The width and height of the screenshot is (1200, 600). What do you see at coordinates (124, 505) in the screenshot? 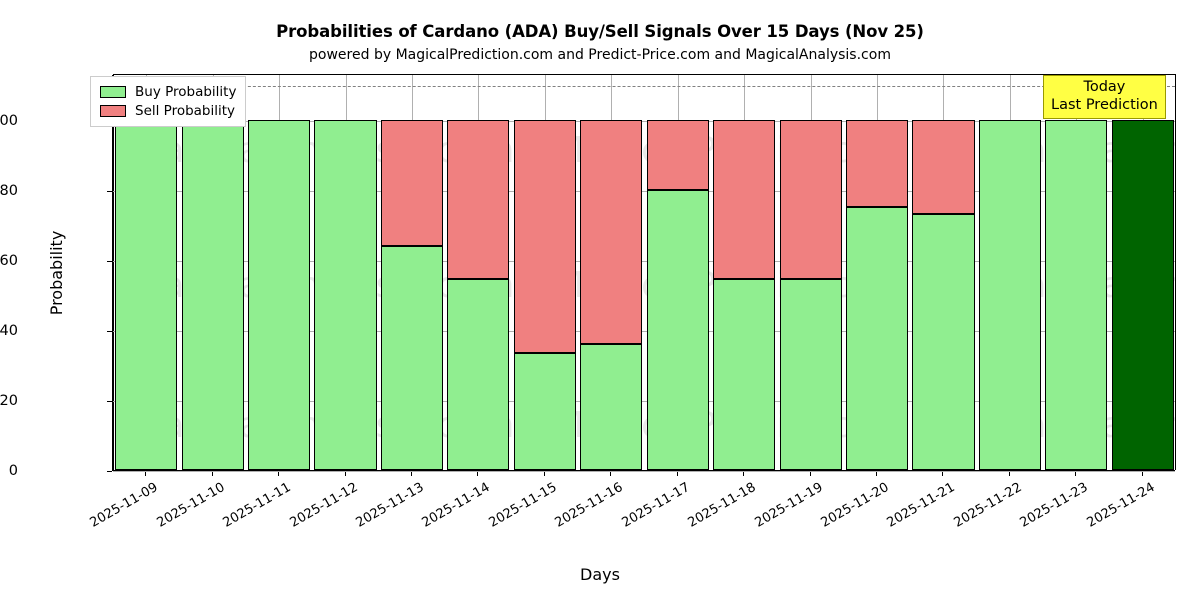
I see `x-axis-tick-label: 2025-11-09` at bounding box center [124, 505].